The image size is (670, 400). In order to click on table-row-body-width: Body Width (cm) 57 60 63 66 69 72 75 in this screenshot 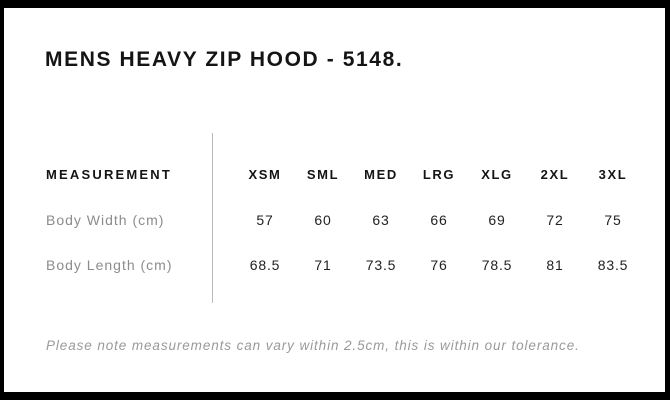, I will do `click(334, 219)`.